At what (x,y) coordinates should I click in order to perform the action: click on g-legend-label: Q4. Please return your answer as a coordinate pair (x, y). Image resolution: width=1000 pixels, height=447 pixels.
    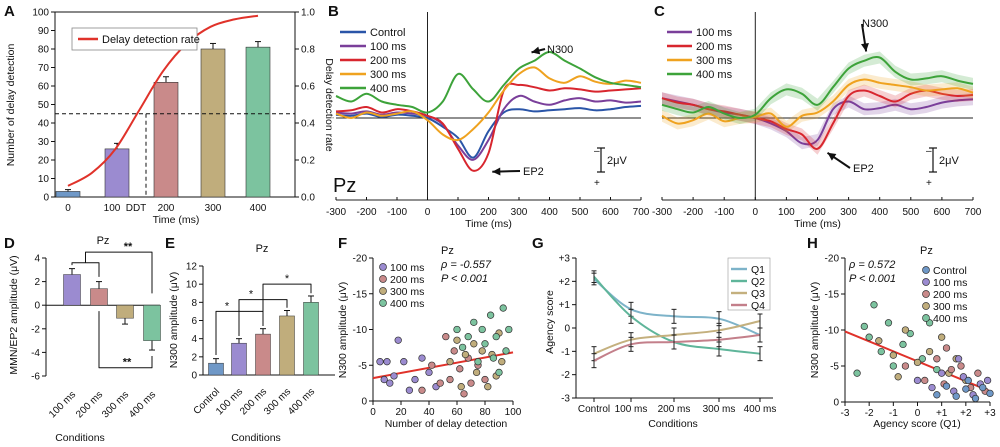
    Looking at the image, I should click on (758, 306).